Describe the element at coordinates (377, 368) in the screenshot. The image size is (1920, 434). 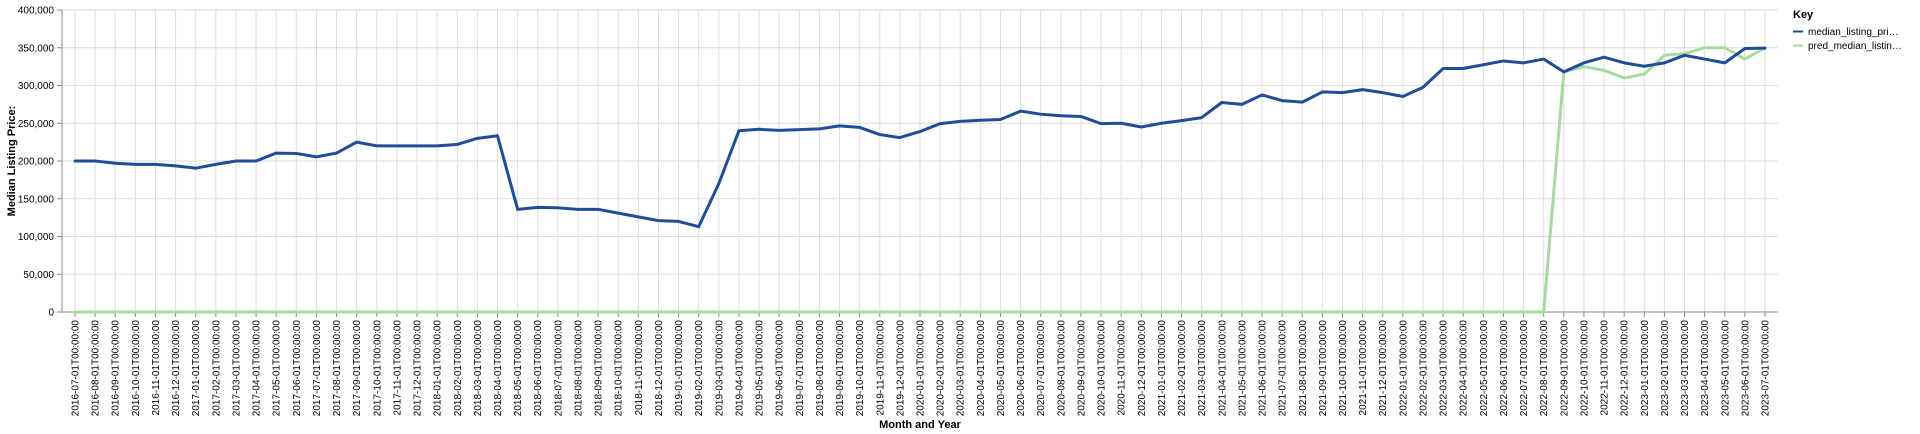
I see `x-tick-label: 2017-10-01T00:00:00` at that location.